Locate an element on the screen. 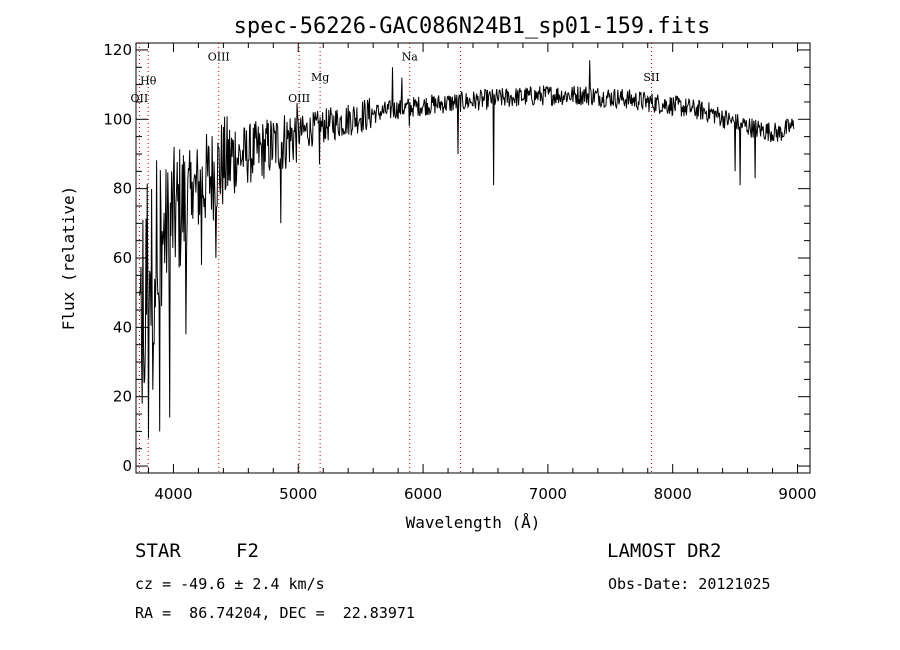  coordinates: RA = 86.74204, DEC = 22.83971 is located at coordinates (275, 613).